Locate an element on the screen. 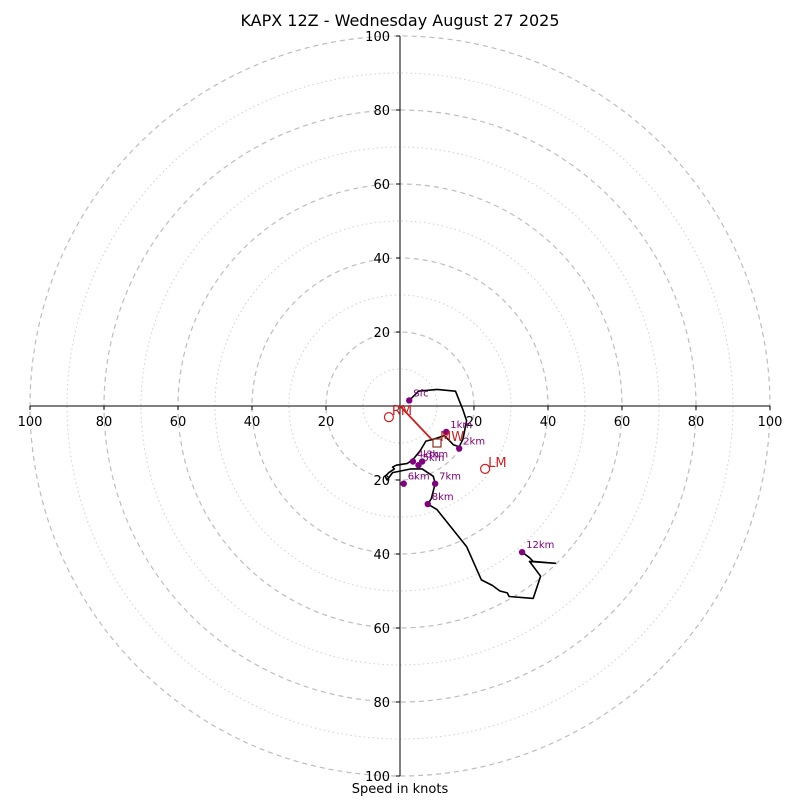 This screenshot has width=800, height=800. storm-motions: RM LM MW is located at coordinates (445, 439).